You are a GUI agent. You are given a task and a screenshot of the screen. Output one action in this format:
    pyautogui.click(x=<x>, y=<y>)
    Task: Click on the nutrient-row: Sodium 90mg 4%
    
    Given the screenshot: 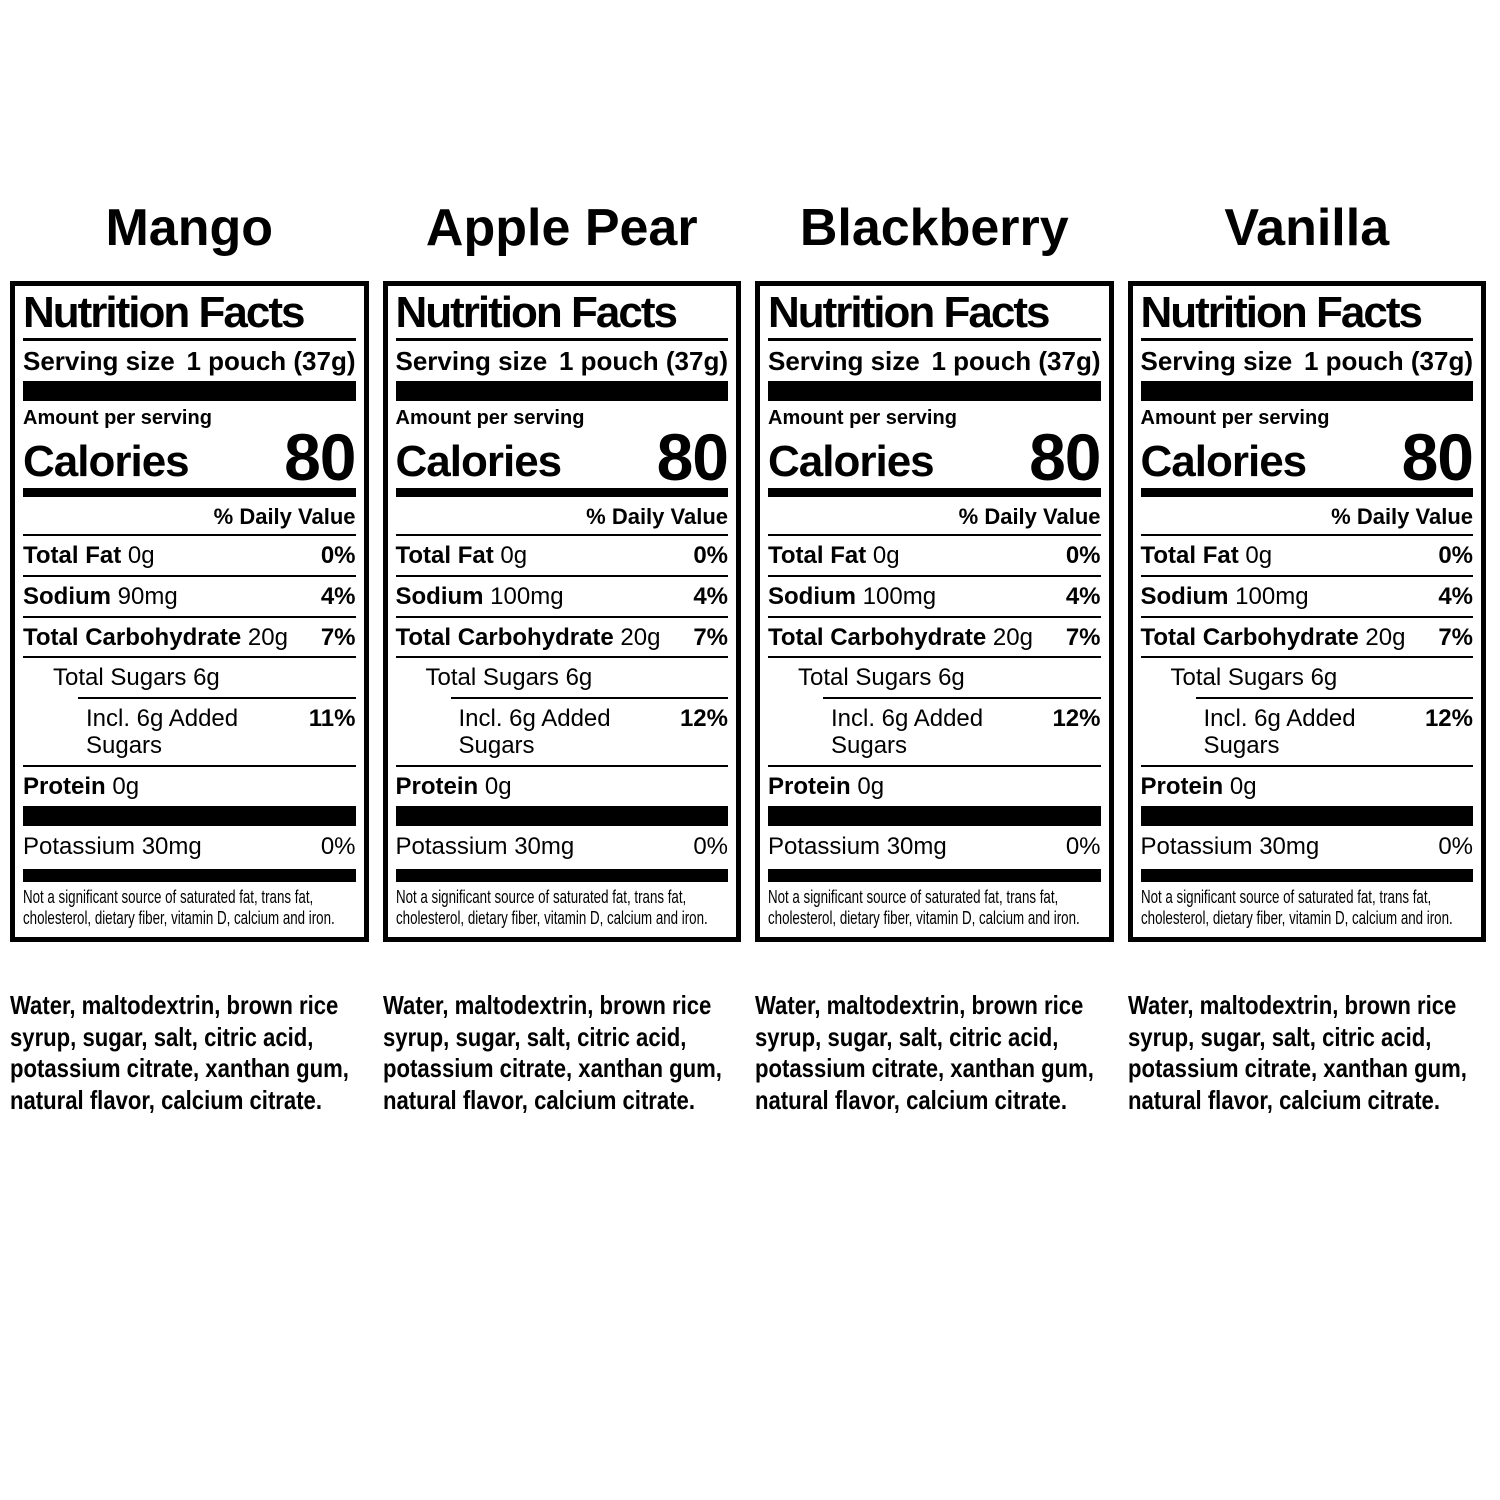 What is the action you would take?
    pyautogui.click(x=189, y=595)
    